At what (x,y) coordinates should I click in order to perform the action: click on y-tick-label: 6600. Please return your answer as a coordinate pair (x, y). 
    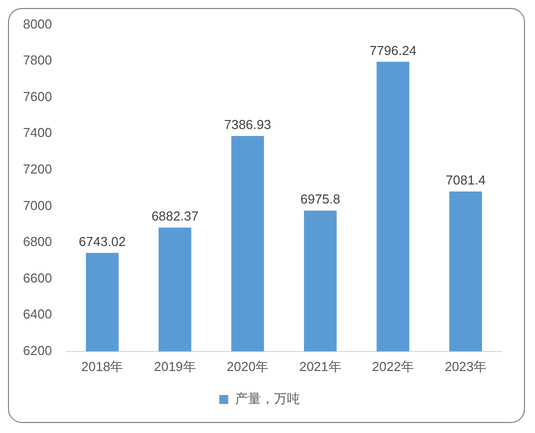
    Looking at the image, I should click on (37, 278).